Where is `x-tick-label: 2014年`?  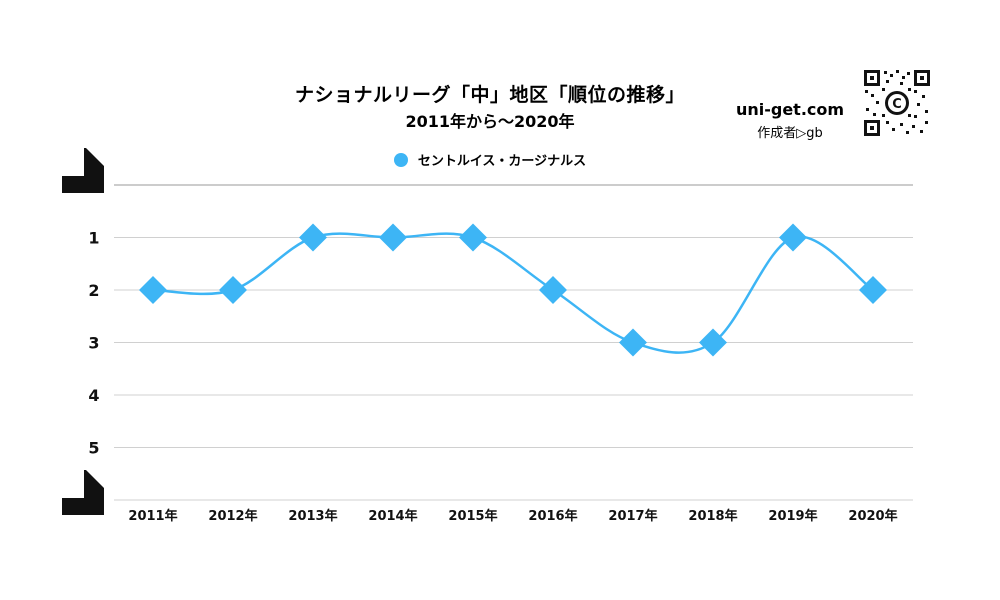 x-tick-label: 2014年 is located at coordinates (392, 516).